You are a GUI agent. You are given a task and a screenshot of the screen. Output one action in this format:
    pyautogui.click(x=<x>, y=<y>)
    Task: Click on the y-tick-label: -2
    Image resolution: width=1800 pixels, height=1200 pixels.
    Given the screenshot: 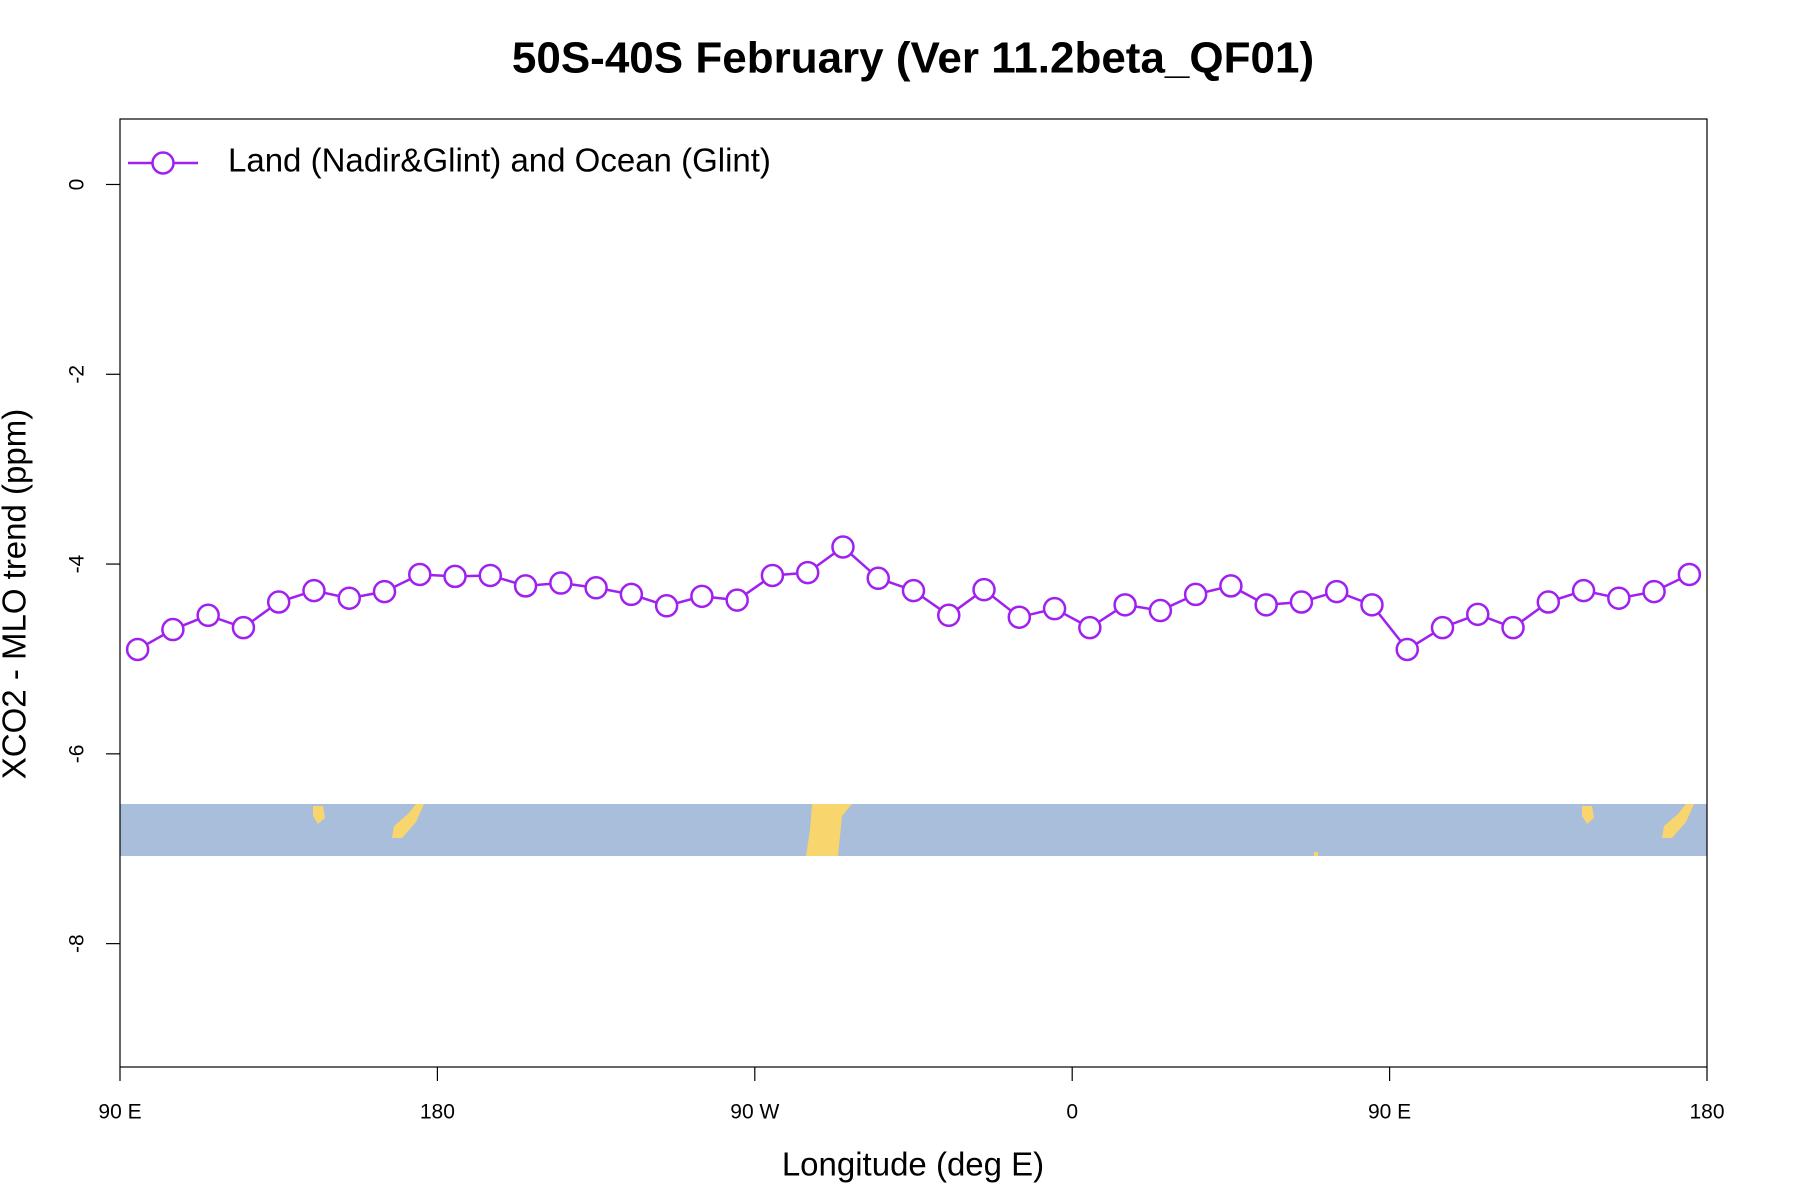 What is the action you would take?
    pyautogui.click(x=77, y=374)
    